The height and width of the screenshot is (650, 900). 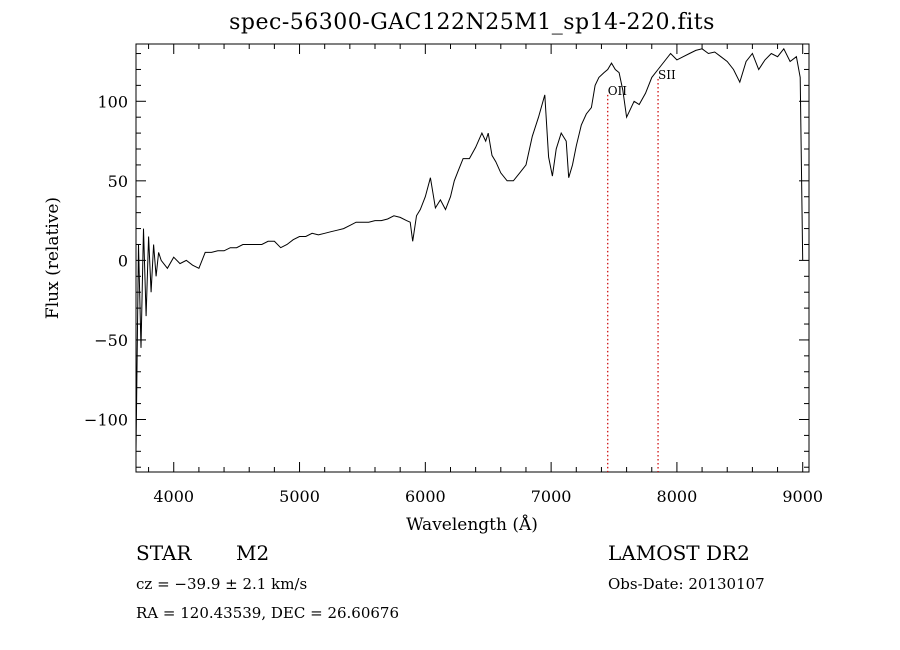 What do you see at coordinates (686, 584) in the screenshot?
I see `obs-date-text: Obs-Date: 20130107` at bounding box center [686, 584].